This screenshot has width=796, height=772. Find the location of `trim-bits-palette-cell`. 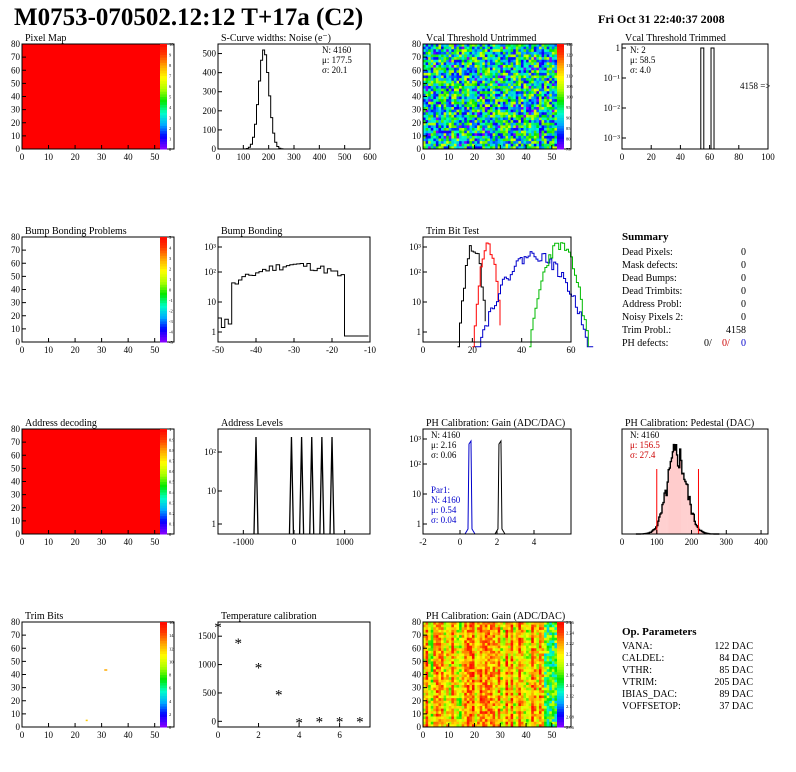

trim-bits-palette-cell is located at coordinates (163, 624).